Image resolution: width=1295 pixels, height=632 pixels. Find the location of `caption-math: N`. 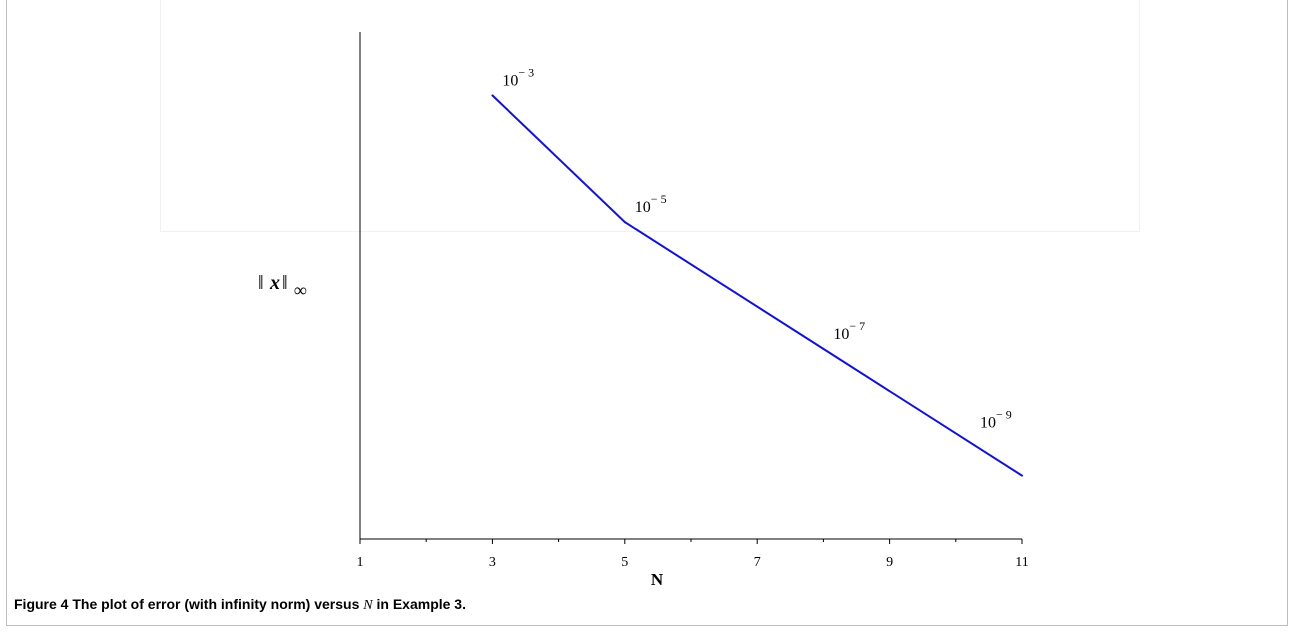

caption-math: N is located at coordinates (368, 605).